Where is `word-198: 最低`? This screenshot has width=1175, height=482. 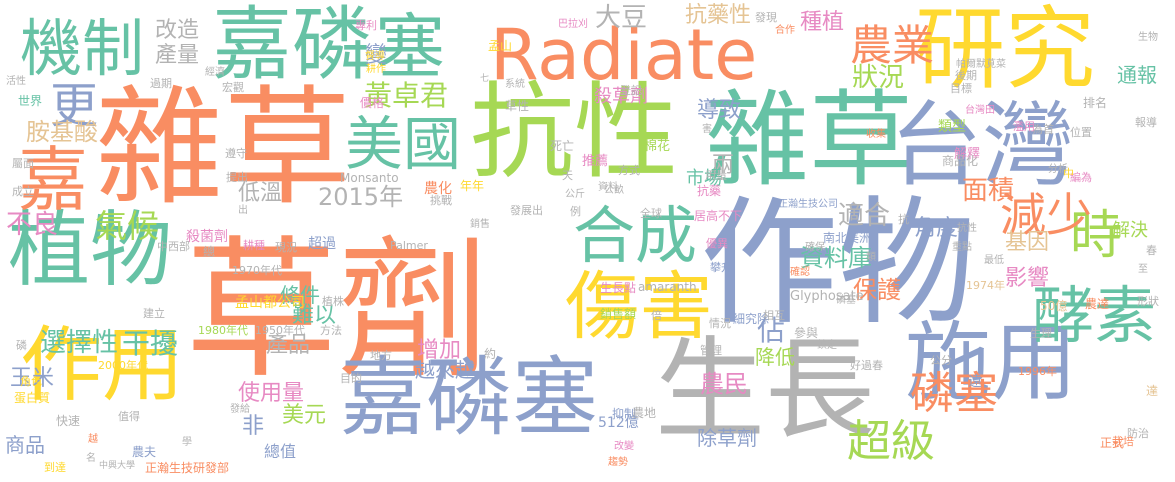
word-198: 最低 is located at coordinates (994, 260).